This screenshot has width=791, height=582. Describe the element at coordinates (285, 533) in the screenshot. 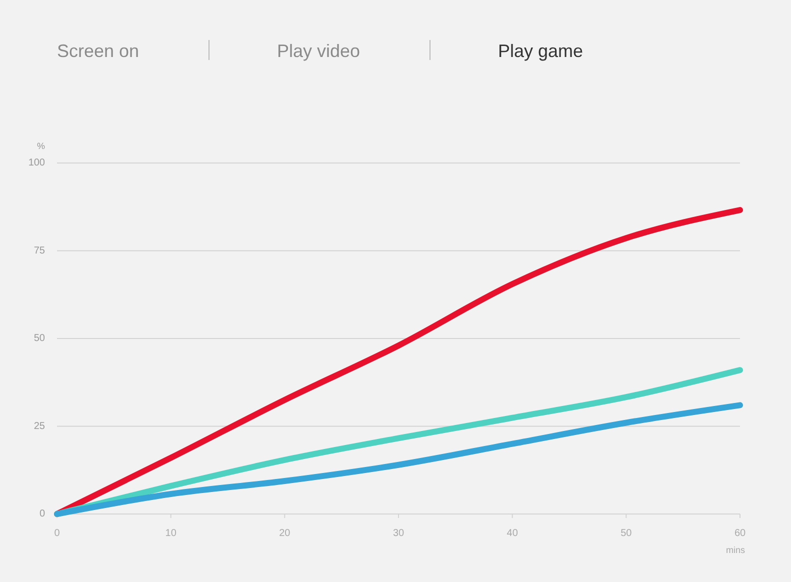

I see `x-tick-label: 20` at that location.